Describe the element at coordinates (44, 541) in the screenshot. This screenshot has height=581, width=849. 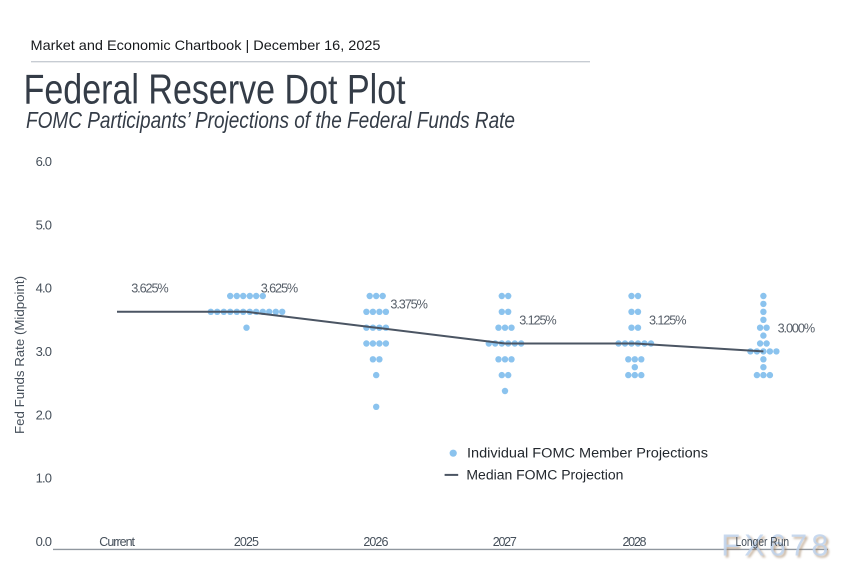
I see `svg-text: 0.0` at that location.